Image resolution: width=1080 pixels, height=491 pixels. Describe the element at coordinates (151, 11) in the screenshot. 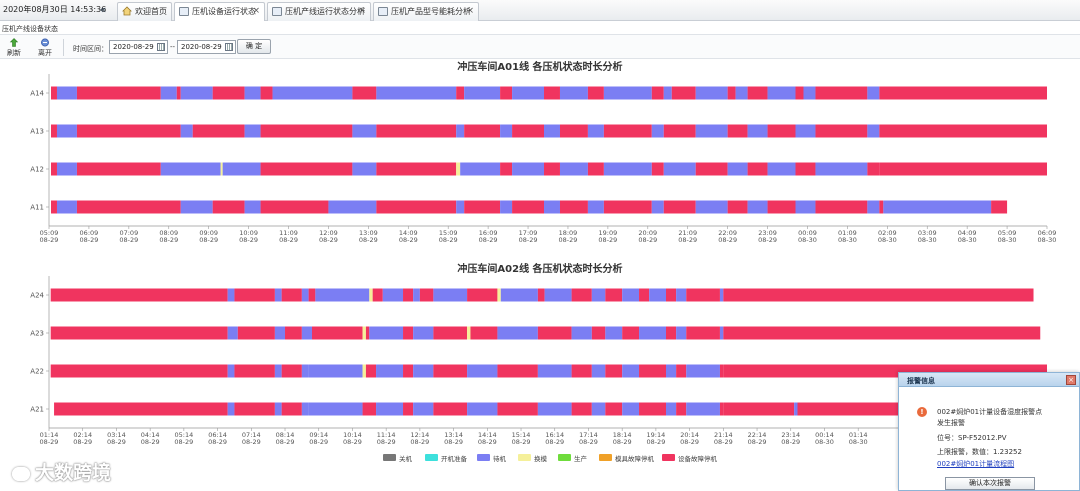

I see `tab-label: 欢迎首页` at that location.